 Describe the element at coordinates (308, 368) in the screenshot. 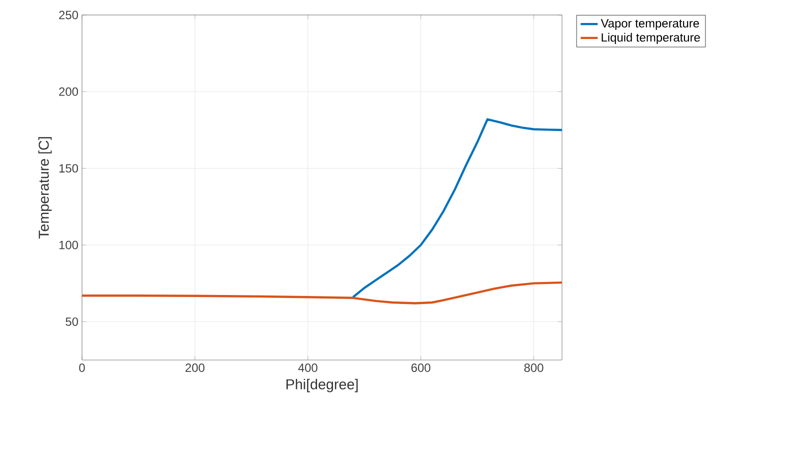

I see `x-tick-label: 400` at that location.